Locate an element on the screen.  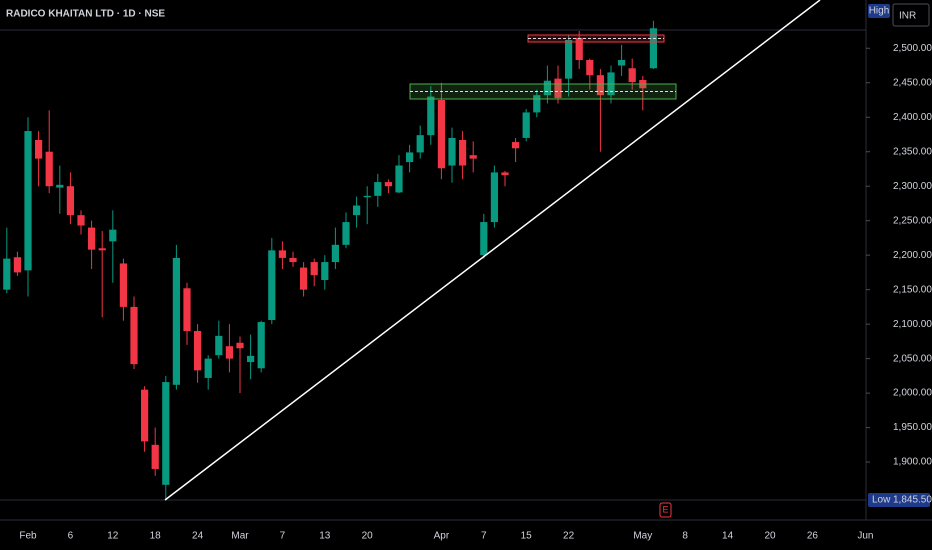
earnings-box is located at coordinates (665, 510).